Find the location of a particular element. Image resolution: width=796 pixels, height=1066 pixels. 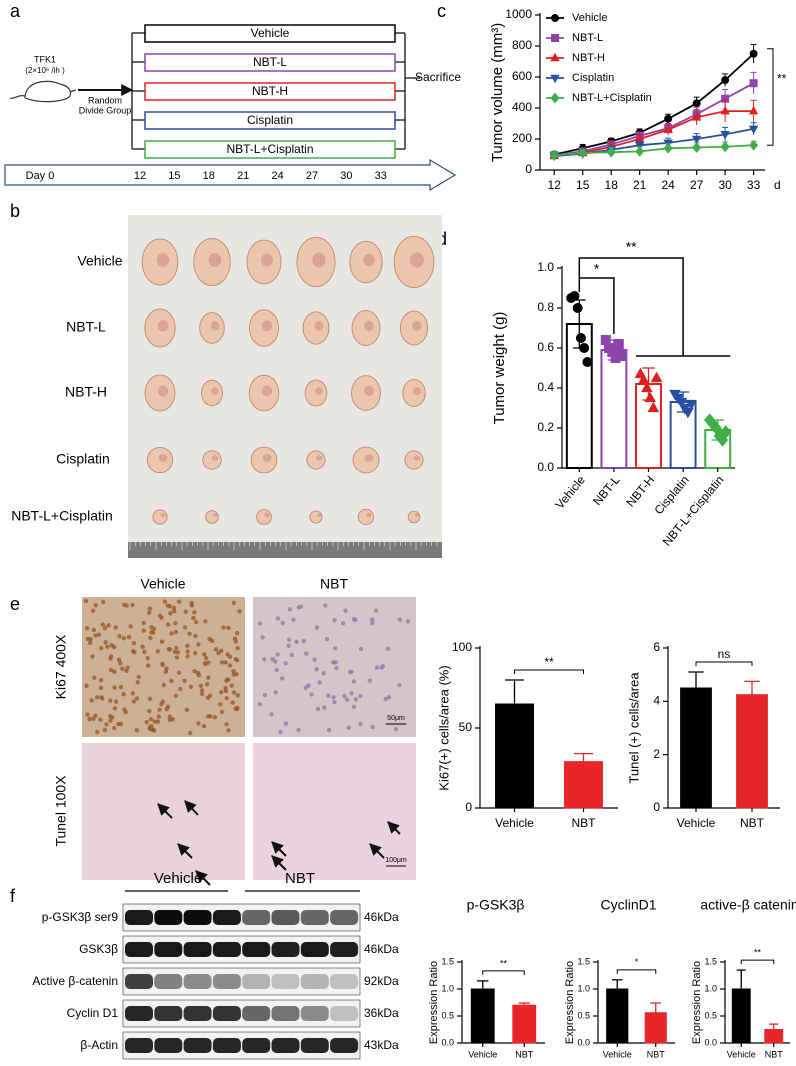

y-tick-label: 200 is located at coordinates (522, 138).